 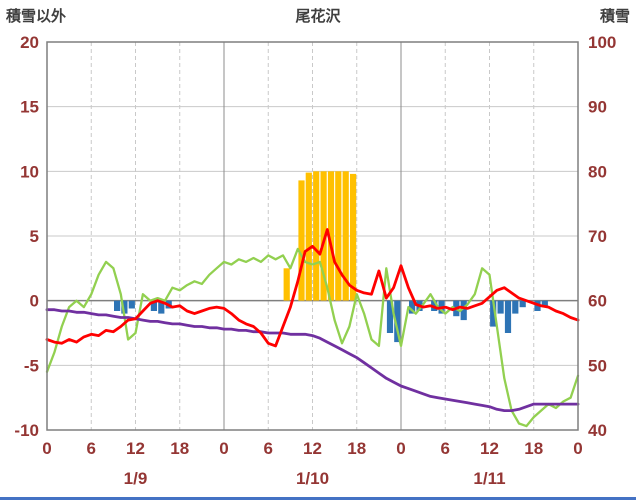 What do you see at coordinates (597, 236) in the screenshot?
I see `right-tick-label: 70` at bounding box center [597, 236].